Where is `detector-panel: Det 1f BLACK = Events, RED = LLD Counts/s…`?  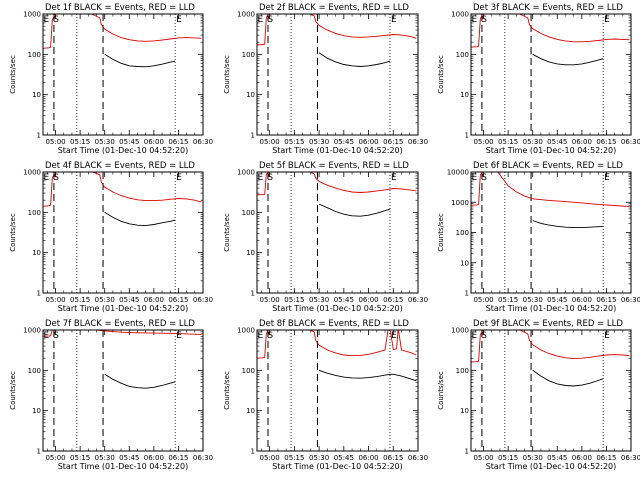
detector-panel: Det 1f BLACK = Events, RED = LLD Counts/s… is located at coordinates (111, 79).